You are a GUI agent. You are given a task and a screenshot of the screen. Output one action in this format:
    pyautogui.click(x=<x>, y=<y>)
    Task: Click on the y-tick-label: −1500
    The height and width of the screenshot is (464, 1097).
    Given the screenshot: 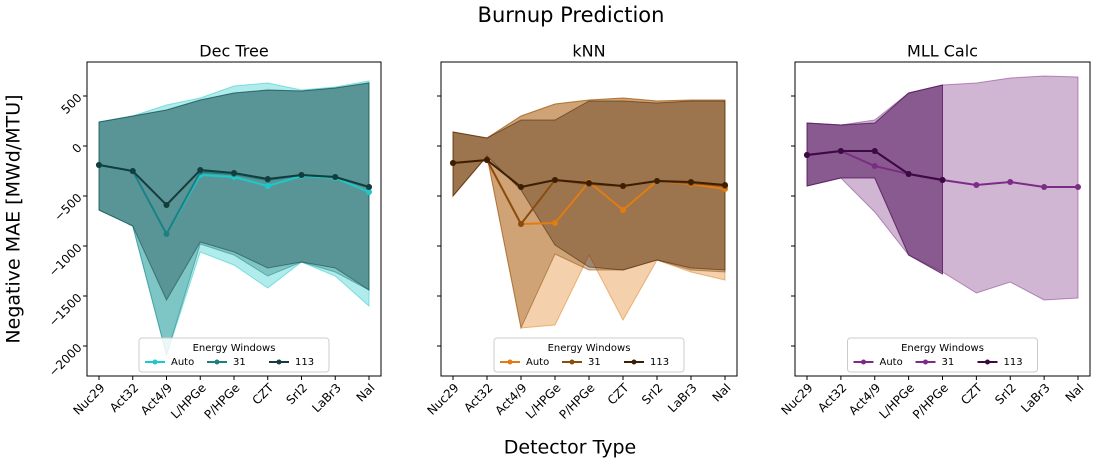 What is the action you would take?
    pyautogui.click(x=65, y=310)
    